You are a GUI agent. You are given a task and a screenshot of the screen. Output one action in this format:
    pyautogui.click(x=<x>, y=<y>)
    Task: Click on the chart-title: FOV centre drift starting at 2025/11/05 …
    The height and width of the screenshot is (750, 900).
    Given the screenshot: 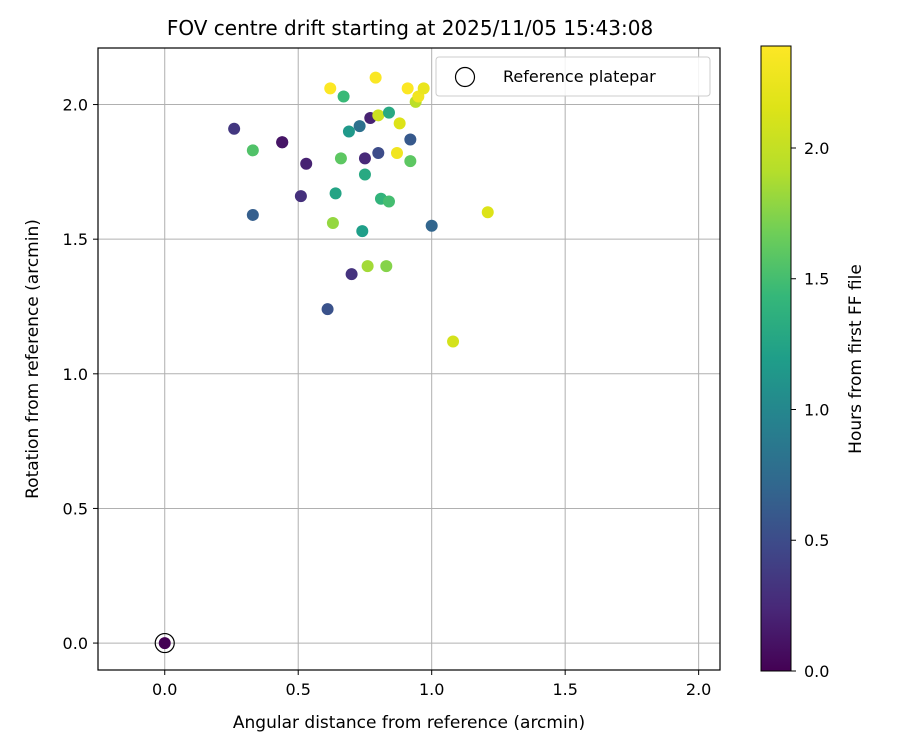 What is the action you would take?
    pyautogui.click(x=410, y=28)
    